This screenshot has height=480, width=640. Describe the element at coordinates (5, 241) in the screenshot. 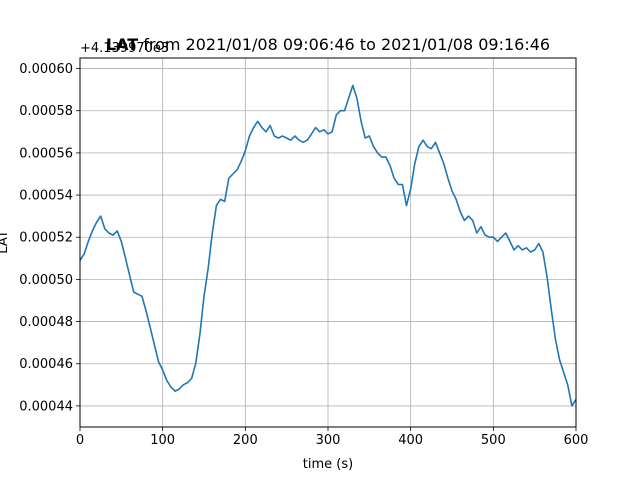

I see `y-axis-label: LAT` at that location.